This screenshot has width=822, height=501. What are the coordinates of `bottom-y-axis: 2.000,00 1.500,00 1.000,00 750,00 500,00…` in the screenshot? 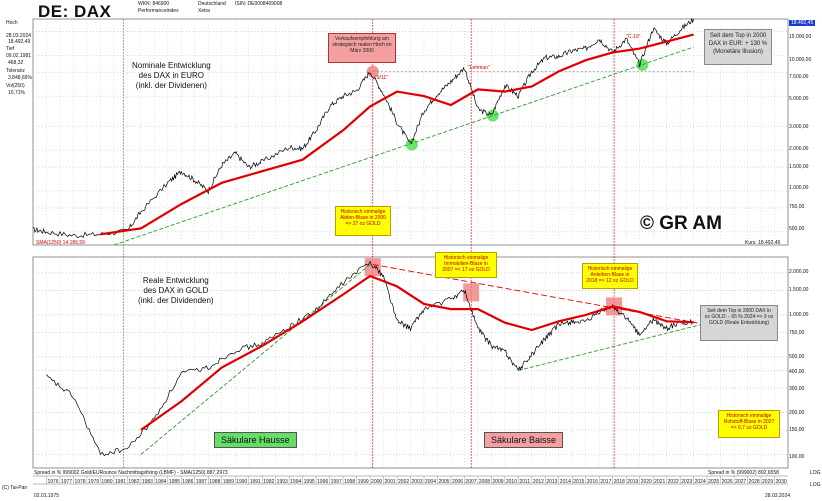 It's located at (805, 362).